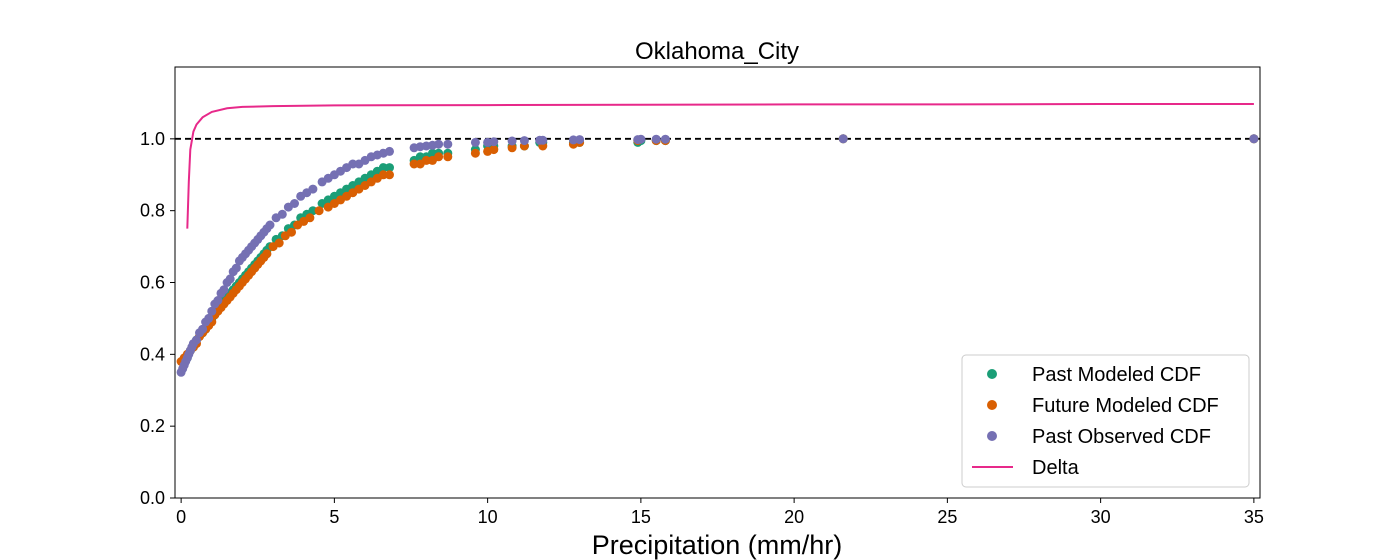  Describe the element at coordinates (152, 426) in the screenshot. I see `y-tick-label: 0.2` at that location.